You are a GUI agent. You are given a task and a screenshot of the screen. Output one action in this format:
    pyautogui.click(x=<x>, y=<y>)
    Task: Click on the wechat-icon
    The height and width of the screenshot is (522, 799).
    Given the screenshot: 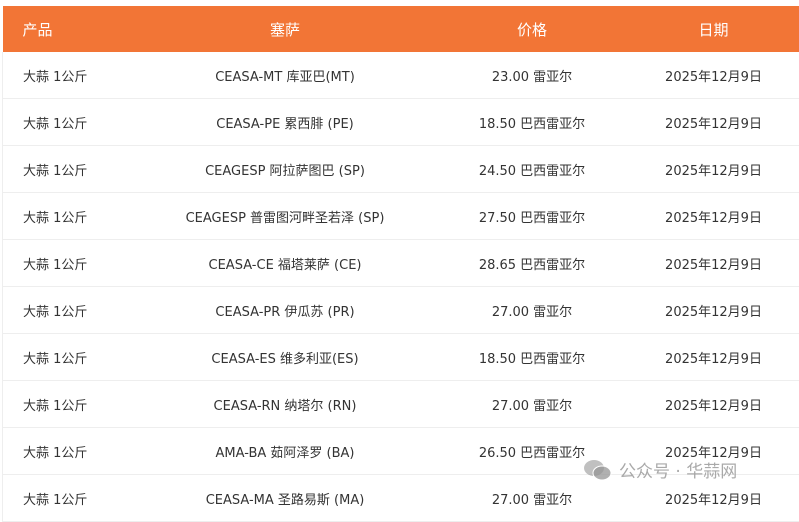 What is the action you would take?
    pyautogui.click(x=598, y=470)
    